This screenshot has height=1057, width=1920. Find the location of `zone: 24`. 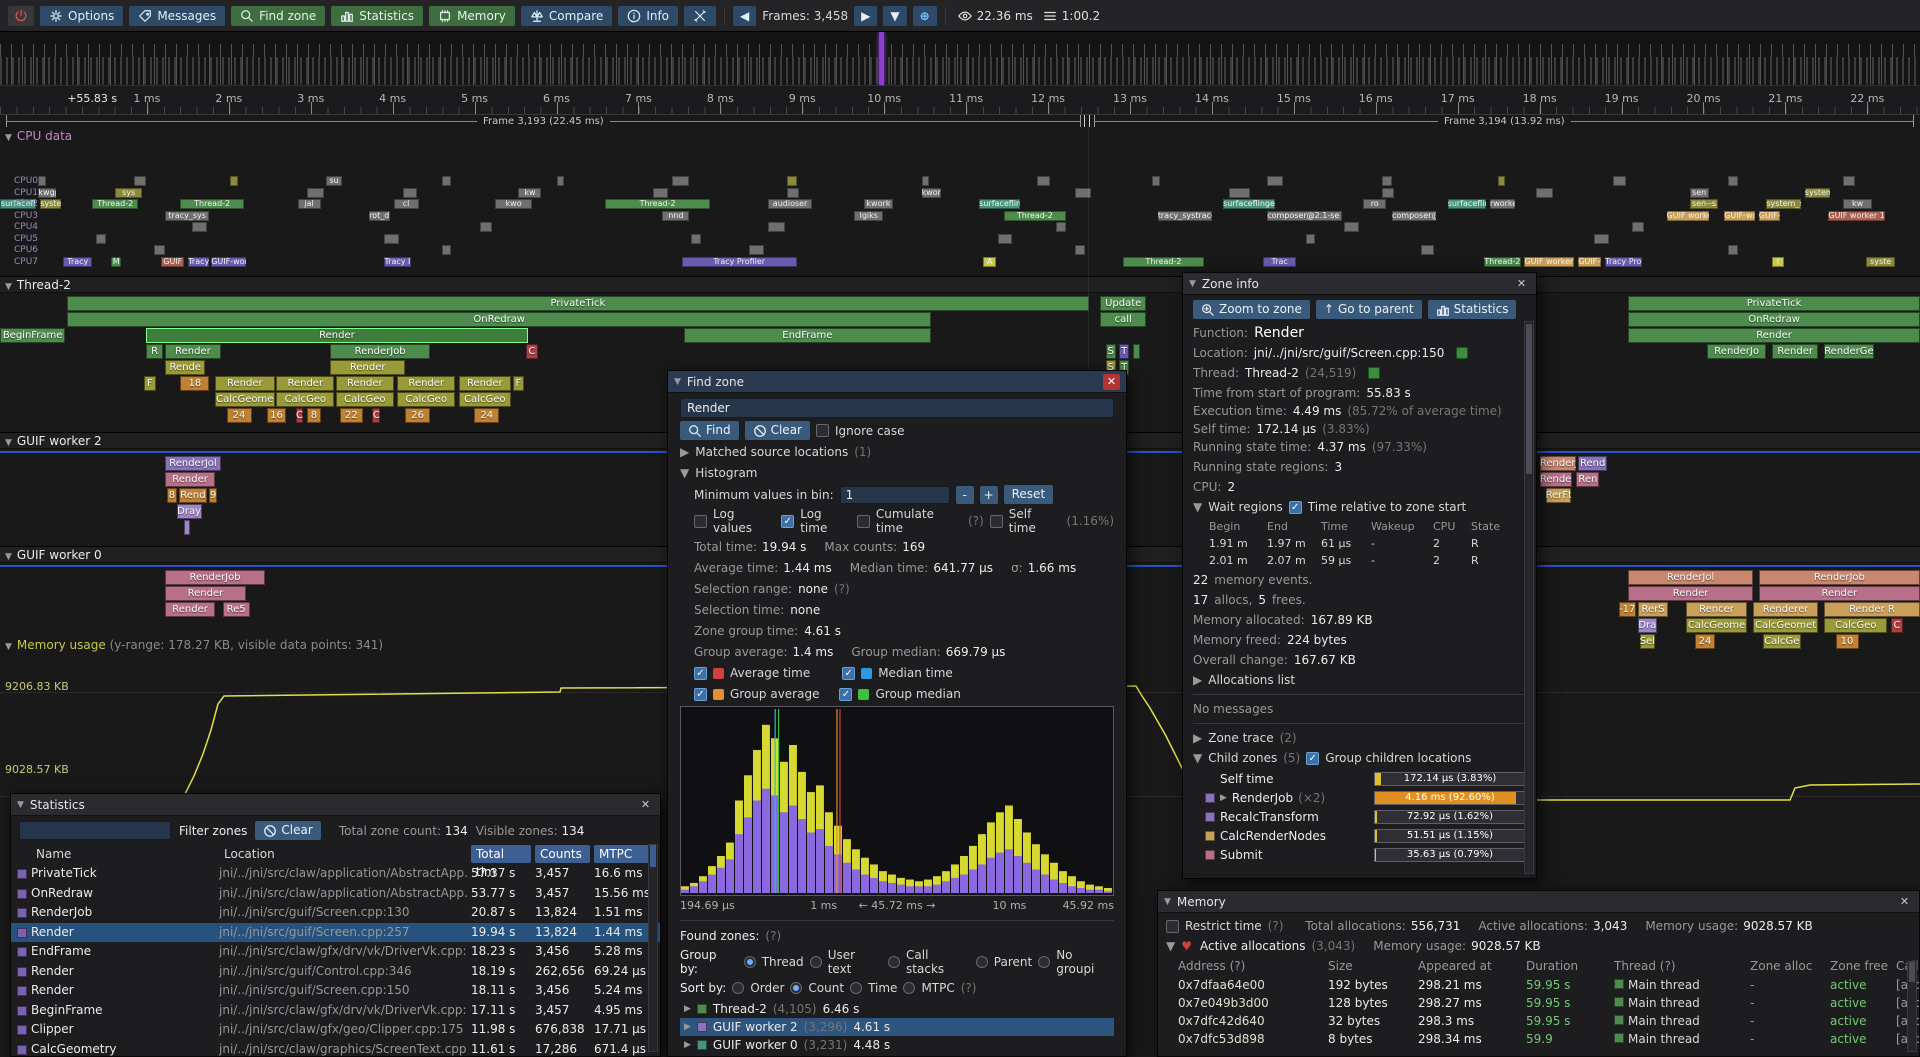

zone: 24 is located at coordinates (1705, 641).